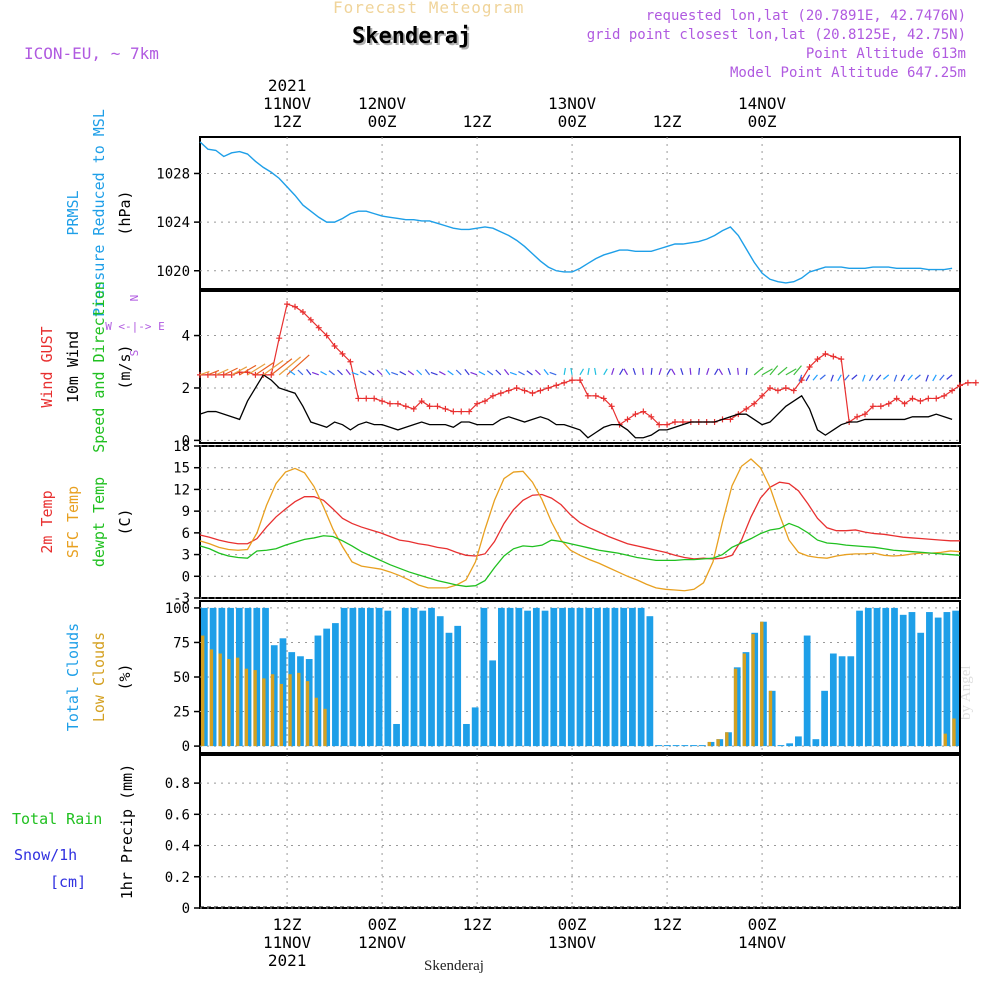 The width and height of the screenshot is (1000, 1000). Describe the element at coordinates (99, 367) in the screenshot. I see `y-axis-label: Speed and Direction` at that location.